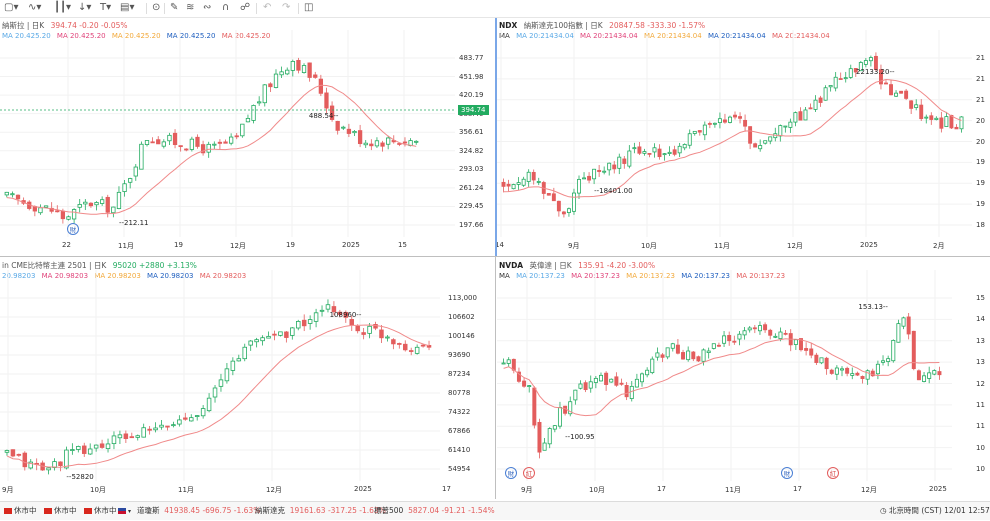 This screenshot has width=990, height=521. I want to click on text-icon: T▾, so click(106, 7).